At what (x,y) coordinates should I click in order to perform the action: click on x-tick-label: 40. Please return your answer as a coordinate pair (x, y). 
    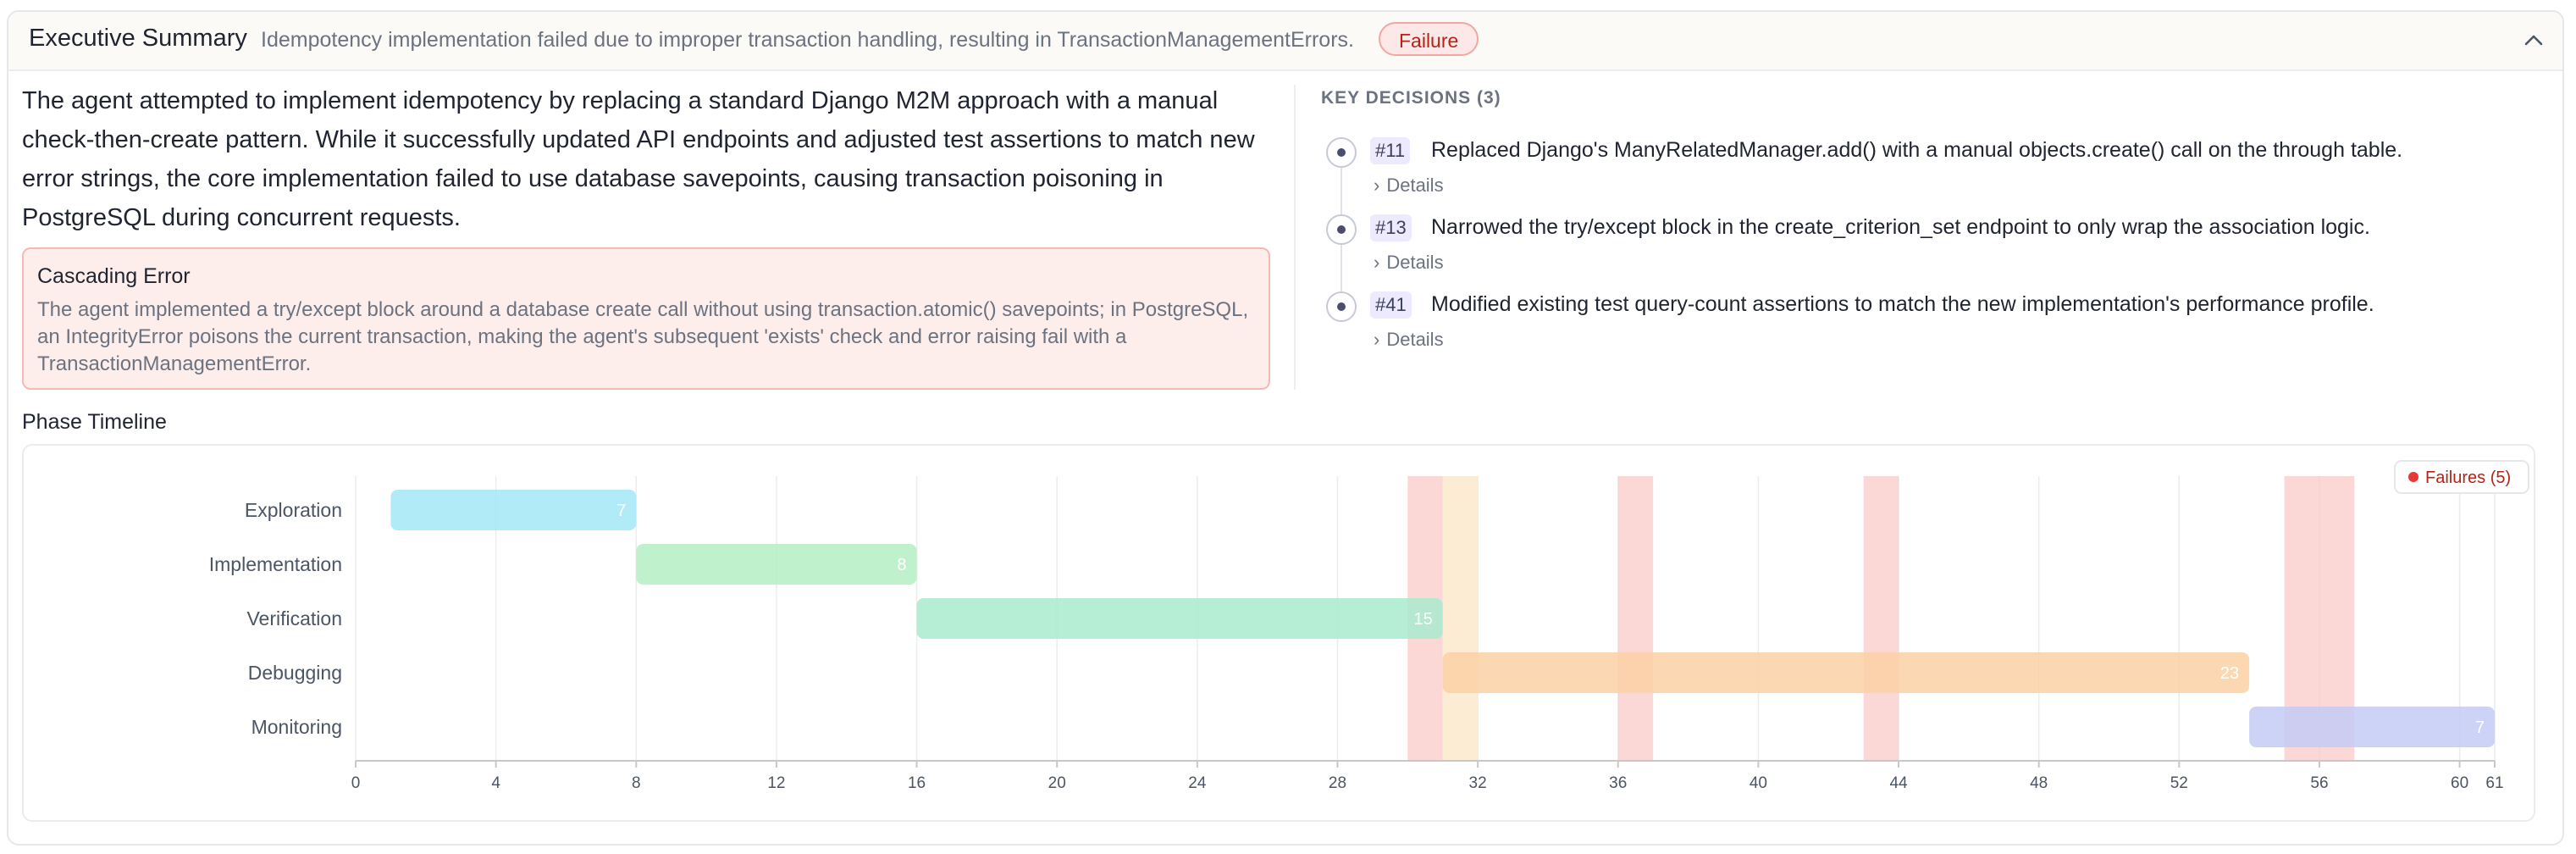
    Looking at the image, I should click on (1758, 783).